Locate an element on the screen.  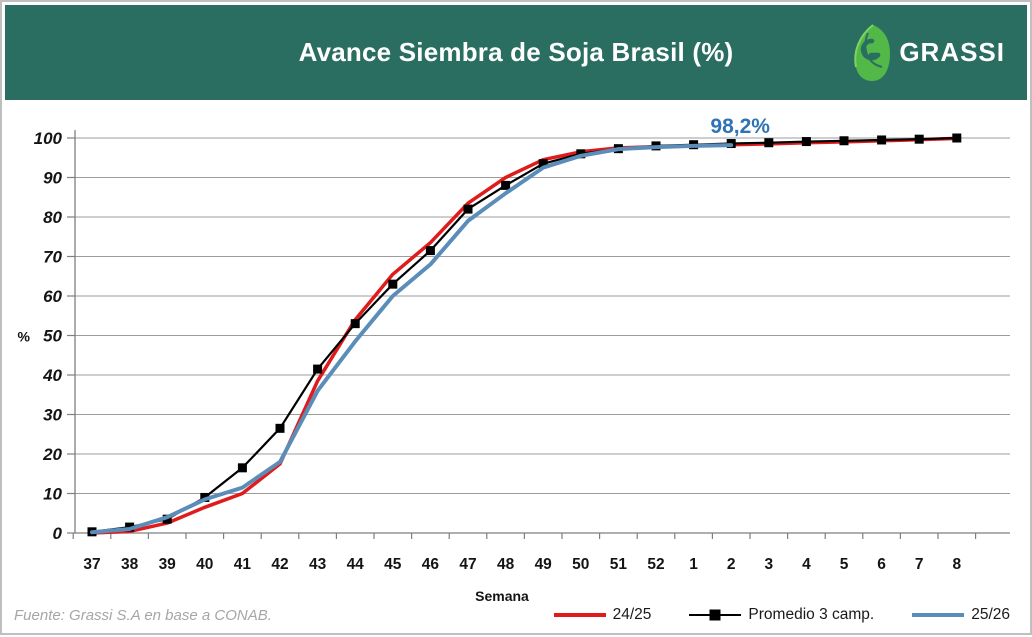
legend-label: Promedio 3 camp. is located at coordinates (811, 614).